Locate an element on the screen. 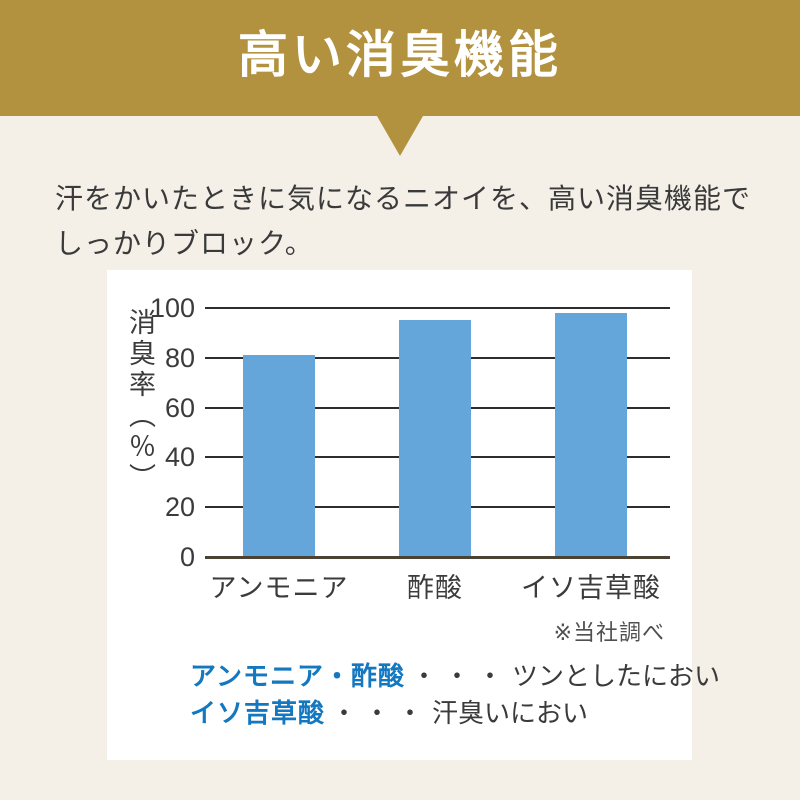  y-axis-label: 消臭率（％） is located at coordinates (140, 401).